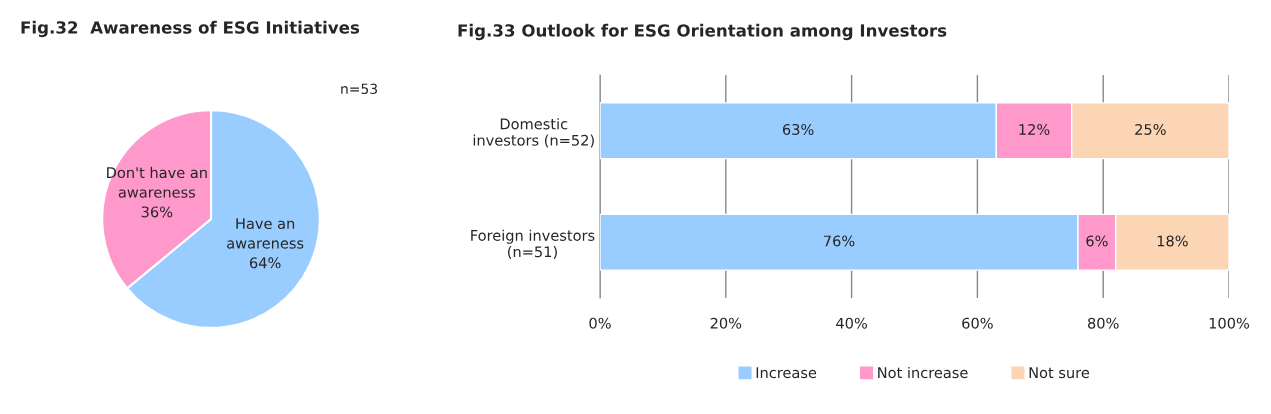 This screenshot has height=414, width=1271. I want to click on x-tick-label: 100%, so click(1229, 323).